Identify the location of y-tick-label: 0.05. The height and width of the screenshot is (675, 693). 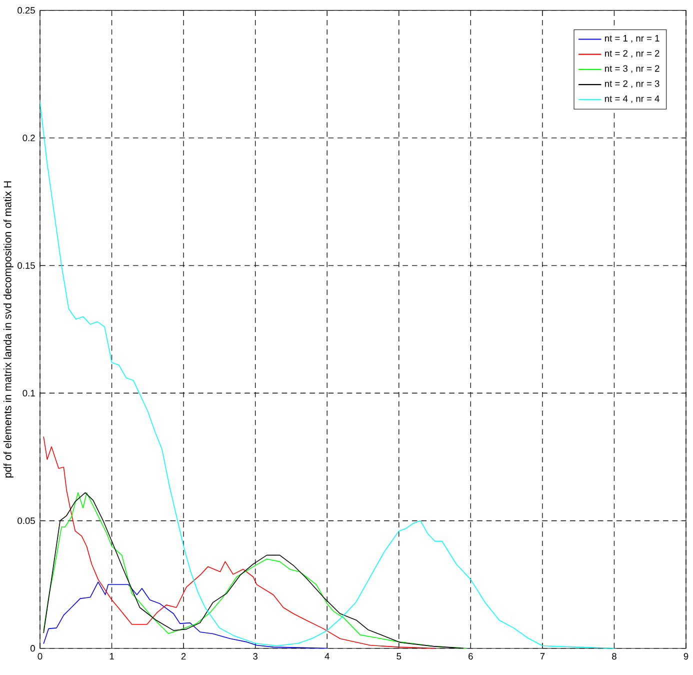
(26, 520).